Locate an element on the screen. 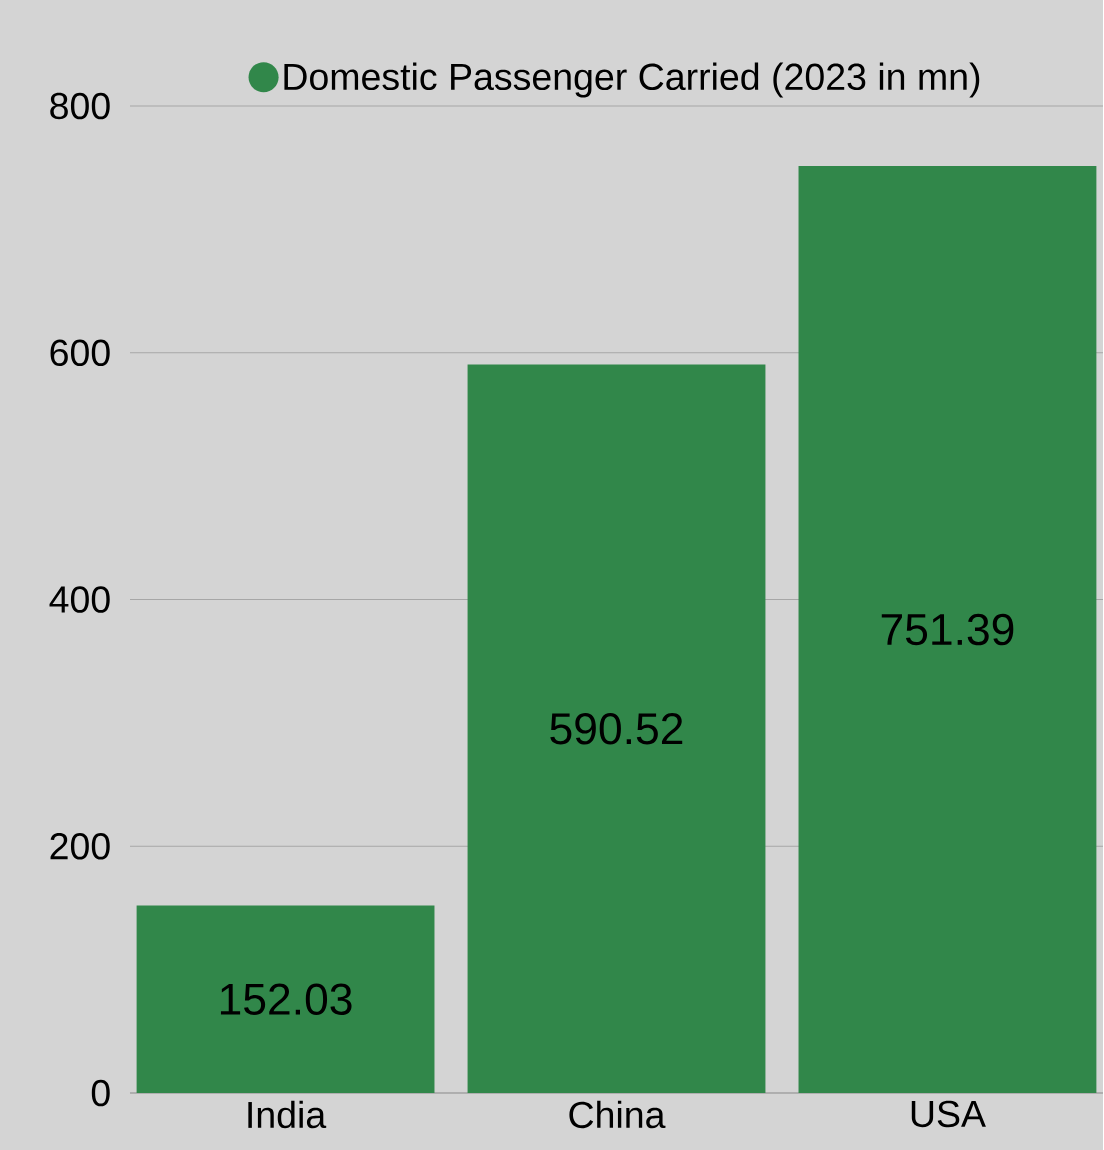 The image size is (1104, 1150). y-tick-label: 0 is located at coordinates (101, 1093).